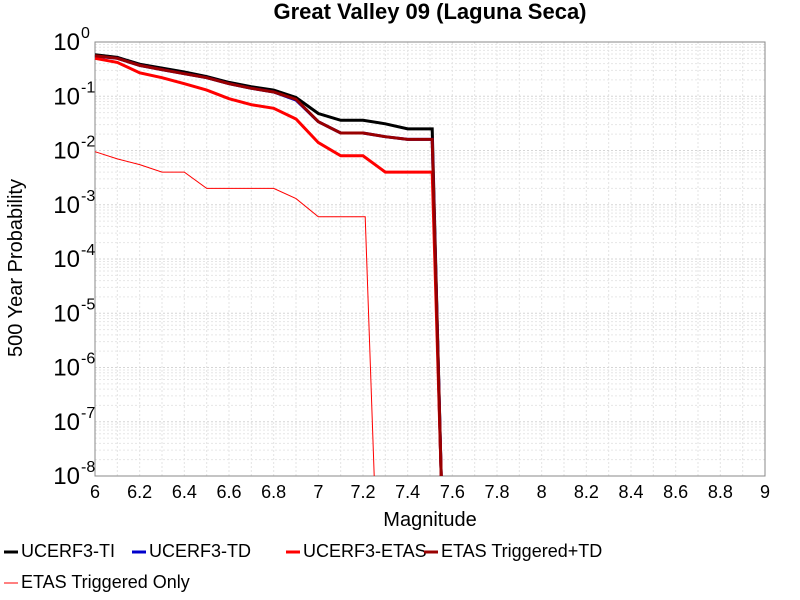 This screenshot has height=600, width=800. What do you see at coordinates (88, 196) in the screenshot?
I see `y-tick-exponent: -3` at bounding box center [88, 196].